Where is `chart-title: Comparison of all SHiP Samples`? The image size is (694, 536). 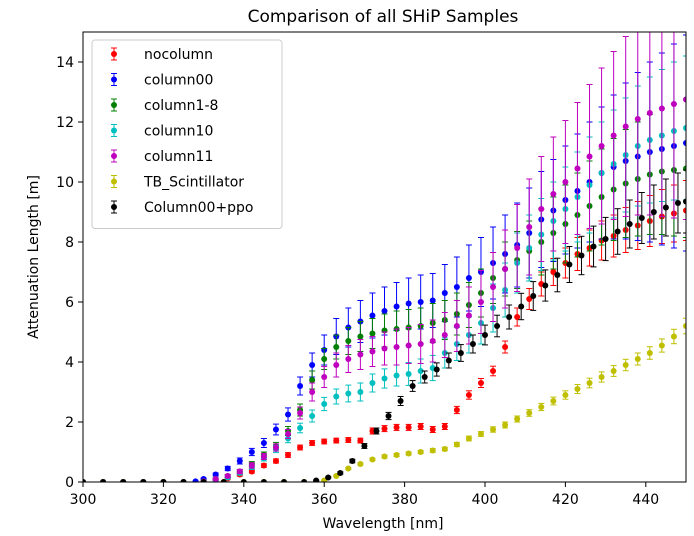
chart-title: Comparison of all SHiP Samples is located at coordinates (383, 17).